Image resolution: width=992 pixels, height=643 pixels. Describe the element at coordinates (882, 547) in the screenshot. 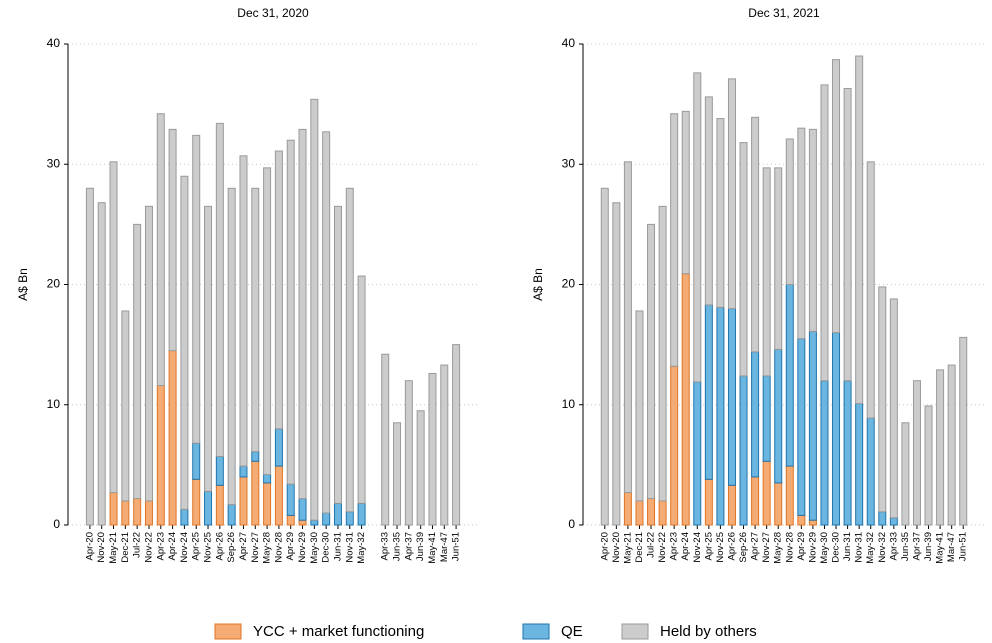

I see `x-tick-label: Nov-32` at that location.